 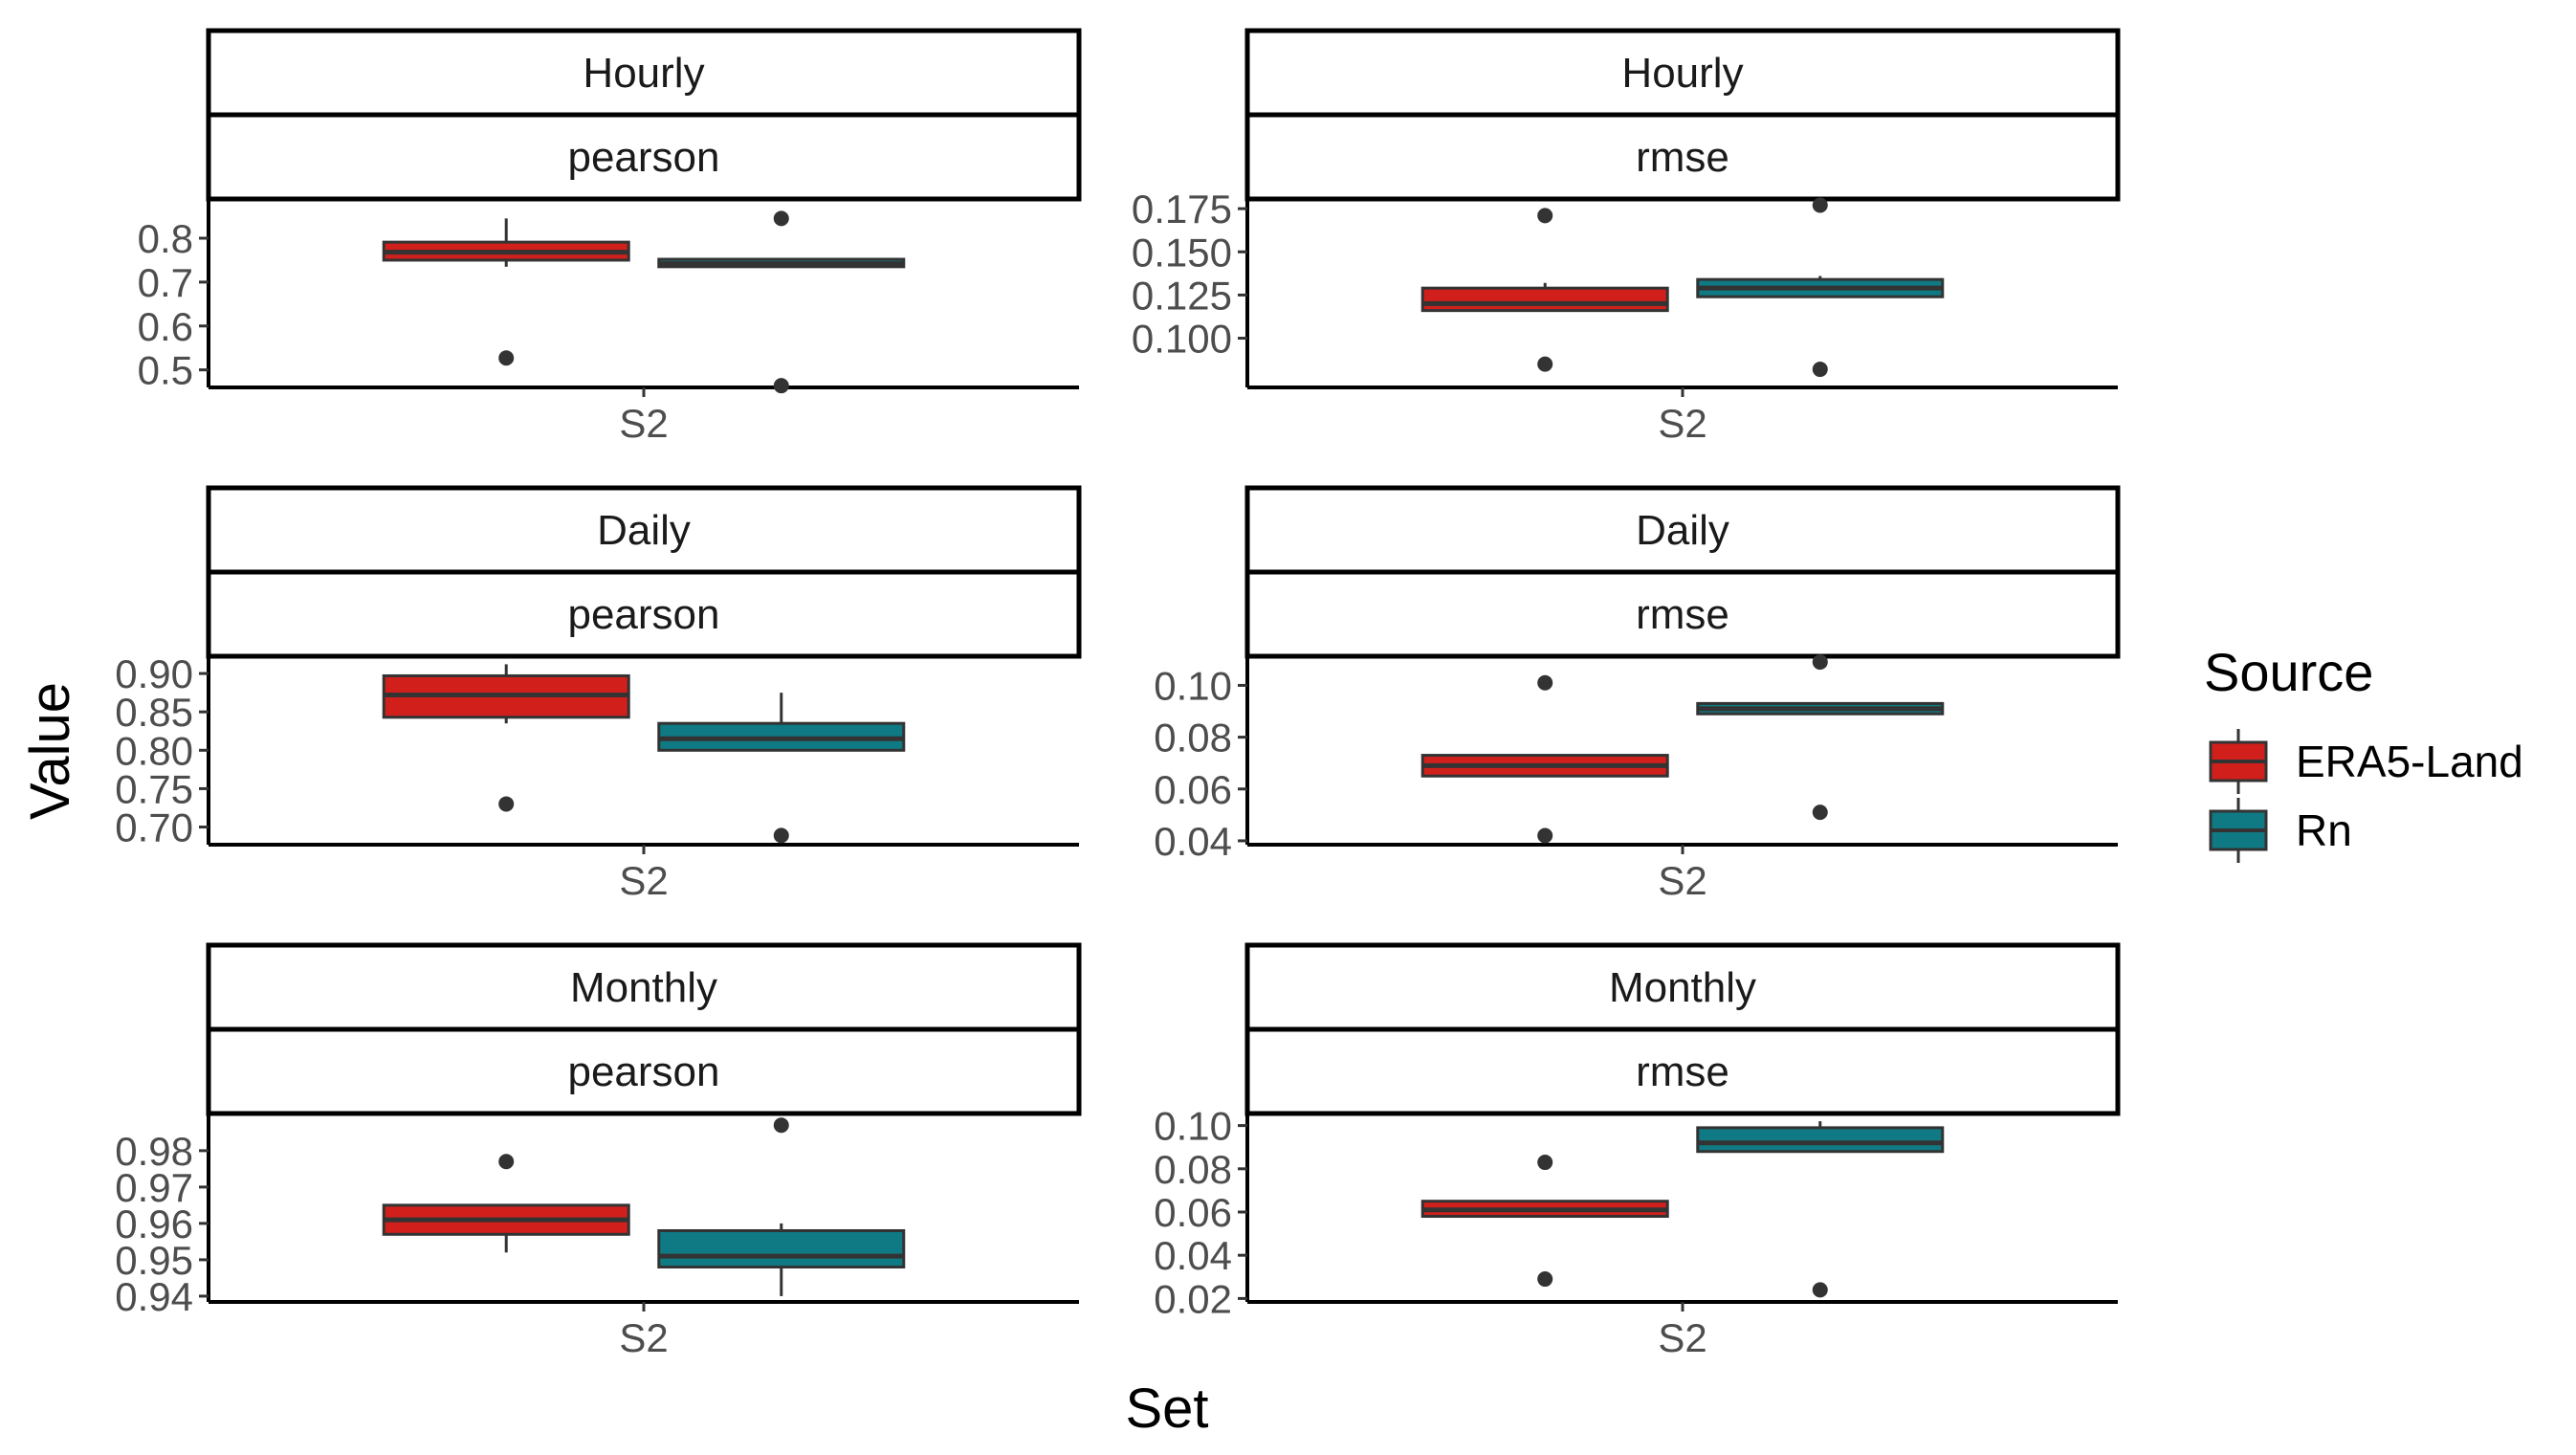 I want to click on y-tick-label: 0.97, so click(x=154, y=1187).